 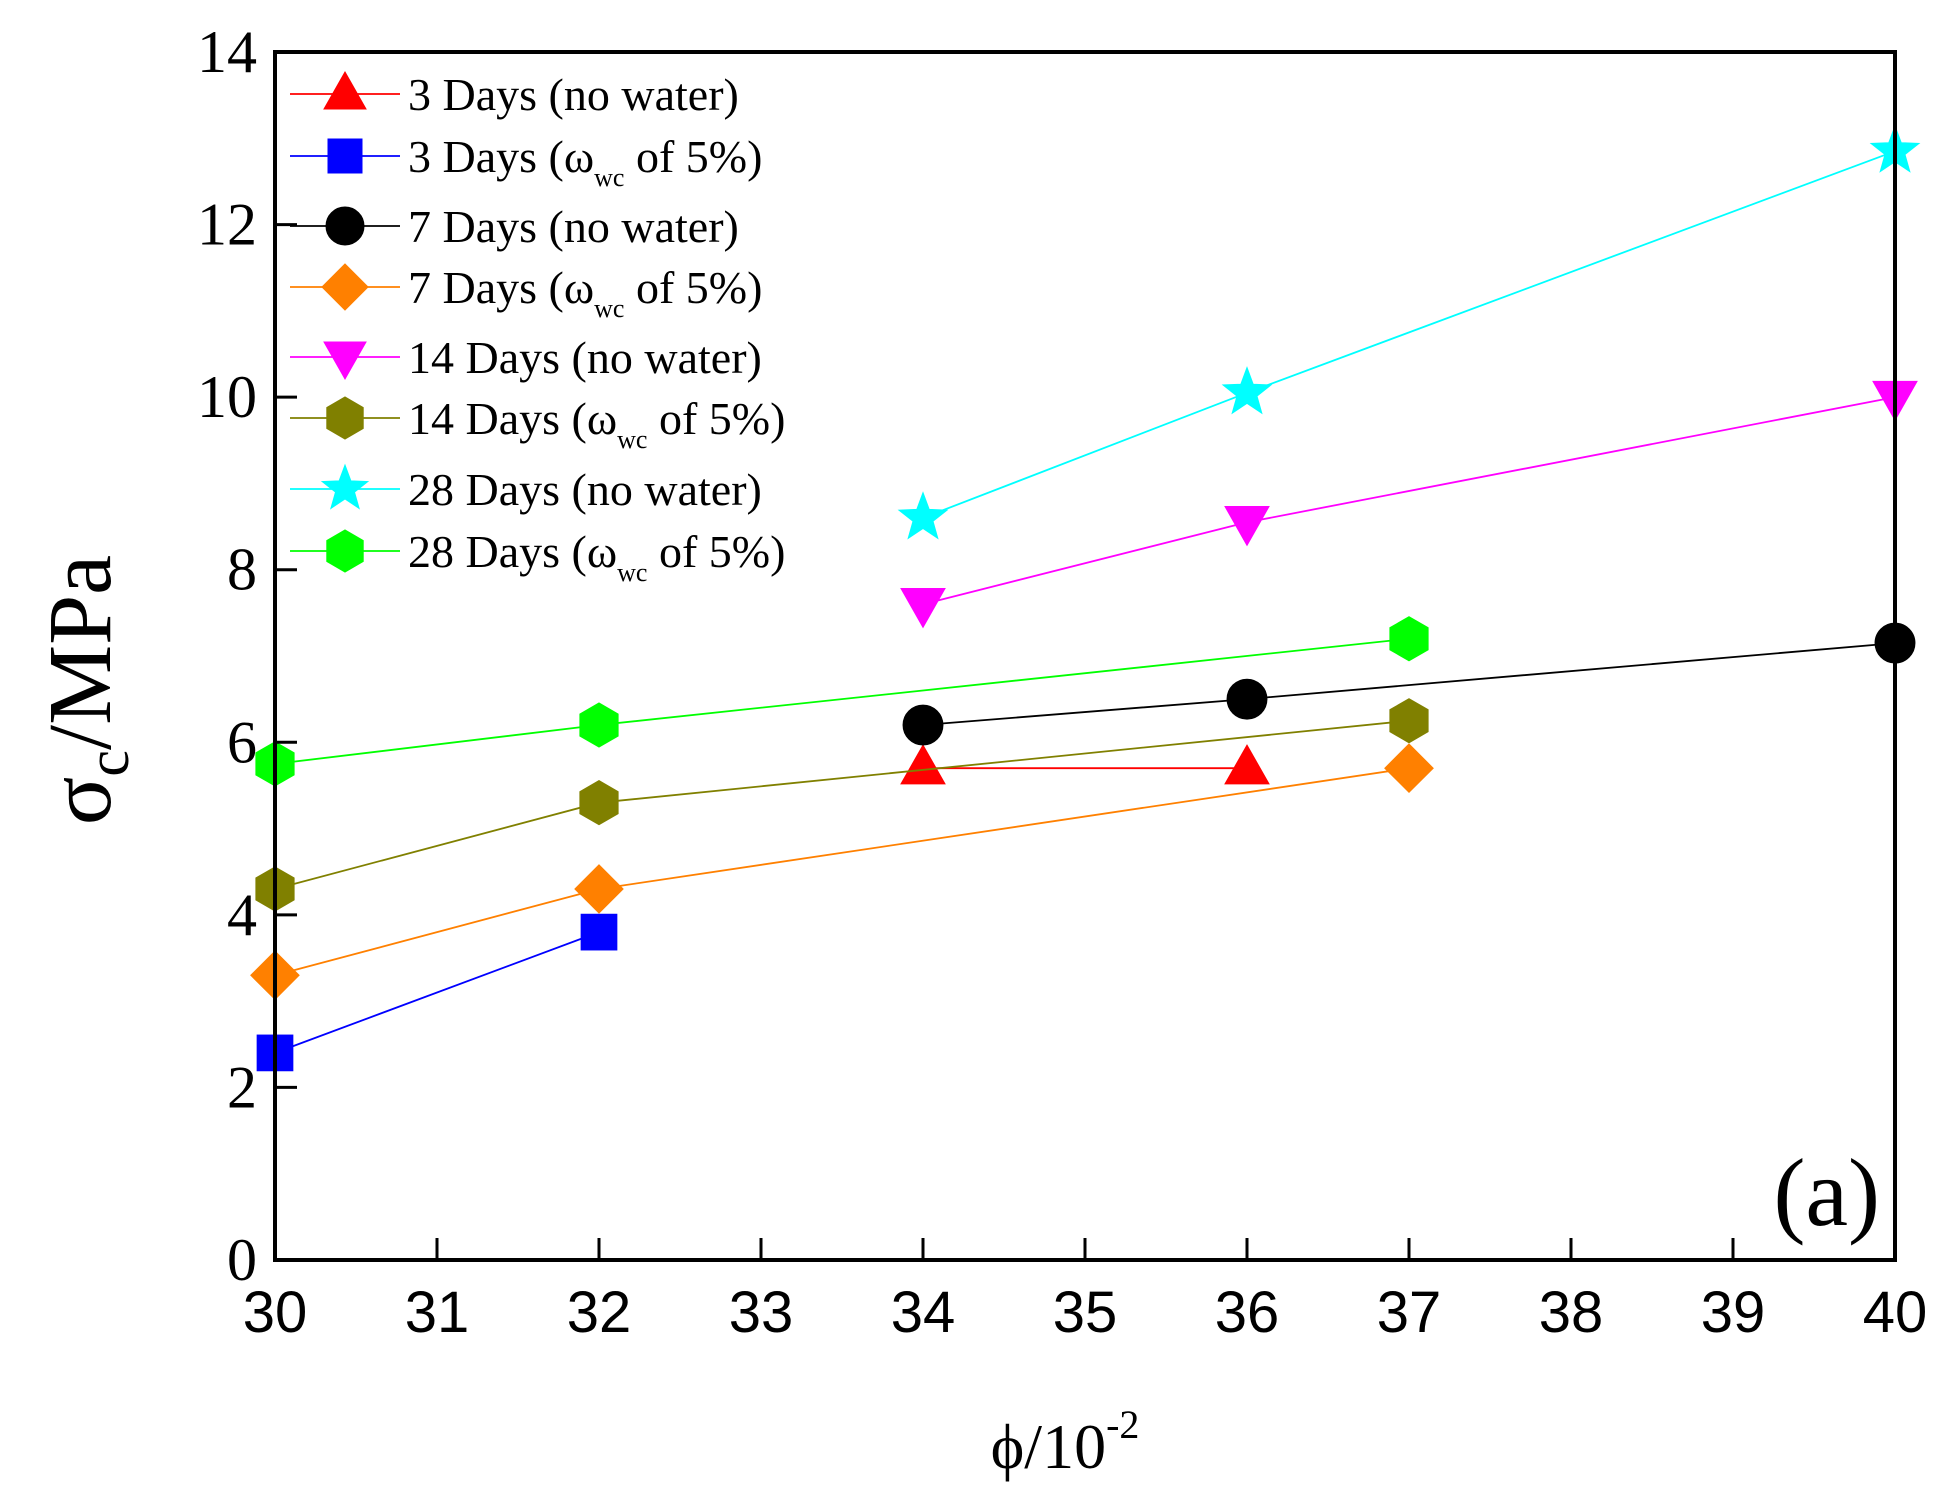 What do you see at coordinates (227, 225) in the screenshot?
I see `y-tick-label-12: 12` at bounding box center [227, 225].